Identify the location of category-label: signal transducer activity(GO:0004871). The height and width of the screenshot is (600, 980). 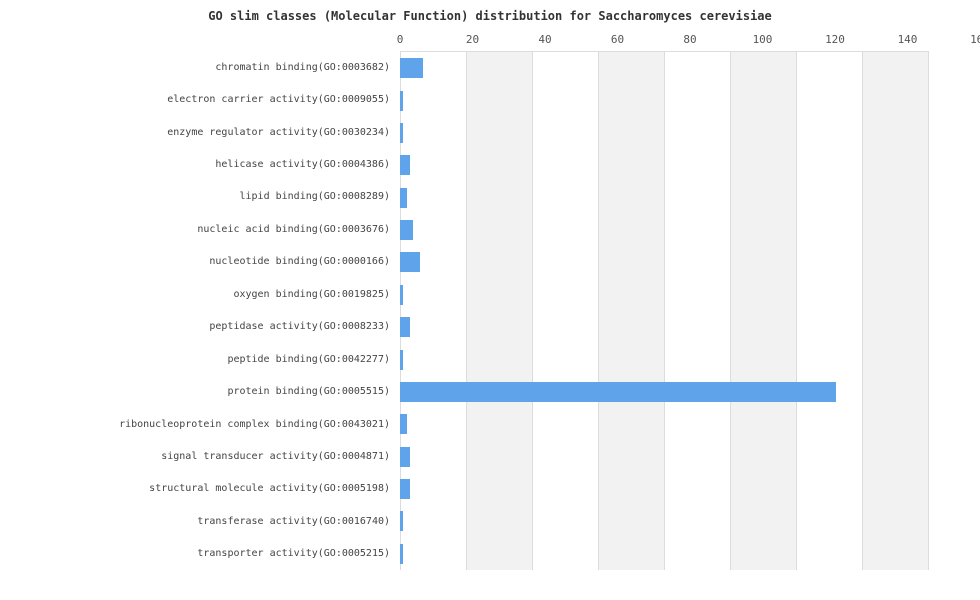
(275, 456).